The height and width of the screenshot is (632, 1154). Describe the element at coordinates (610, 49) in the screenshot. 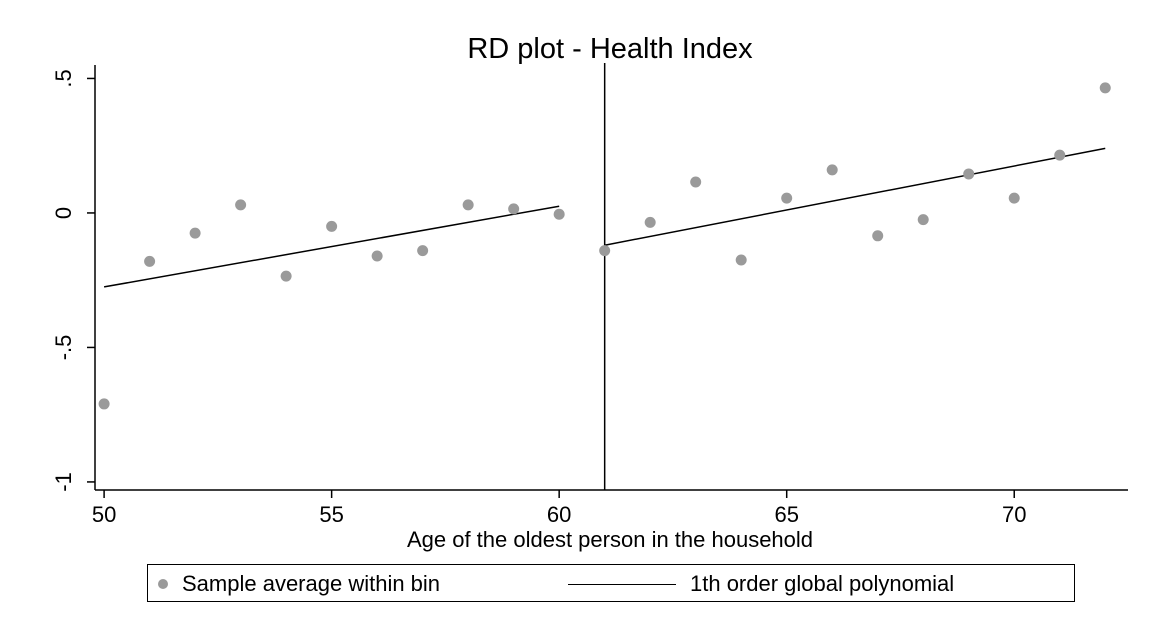

I see `chart-title: RD plot - Health Index` at that location.